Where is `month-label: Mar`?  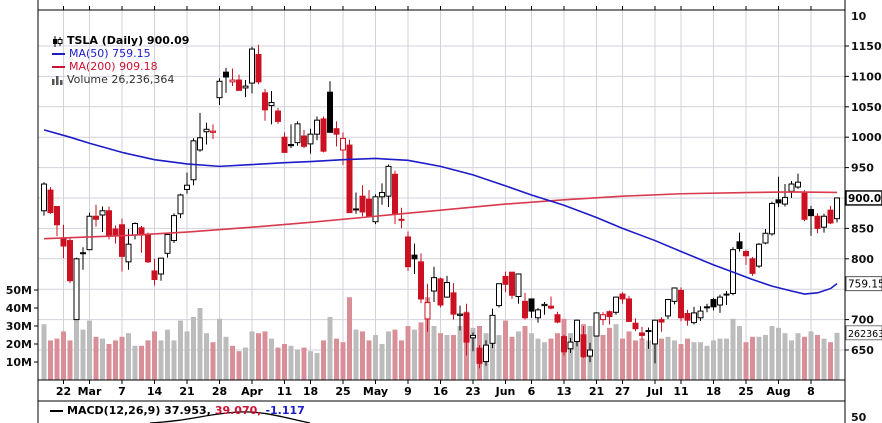
month-label: Mar is located at coordinates (90, 391).